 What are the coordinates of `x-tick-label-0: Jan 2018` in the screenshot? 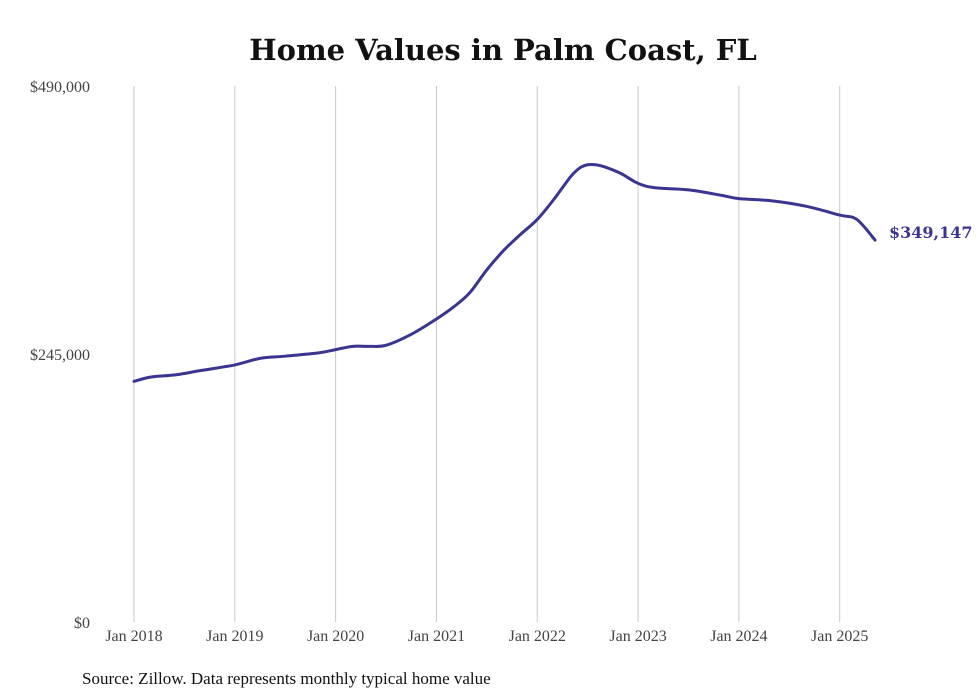 It's located at (133, 636).